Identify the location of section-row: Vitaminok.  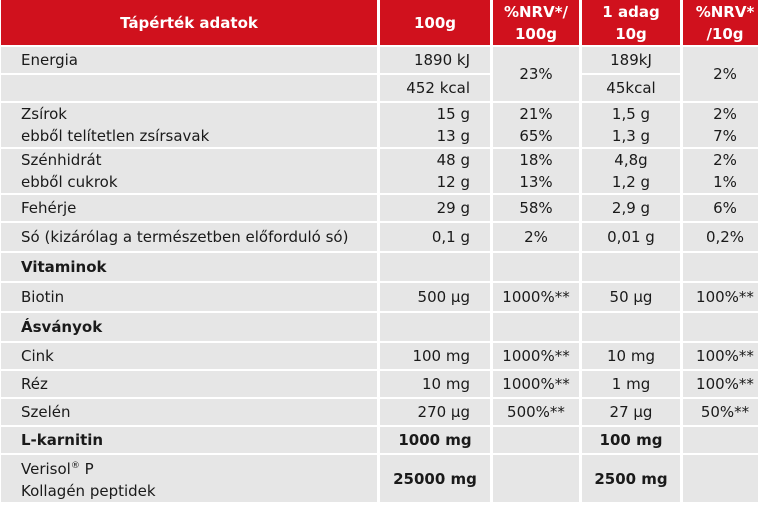
(379, 267).